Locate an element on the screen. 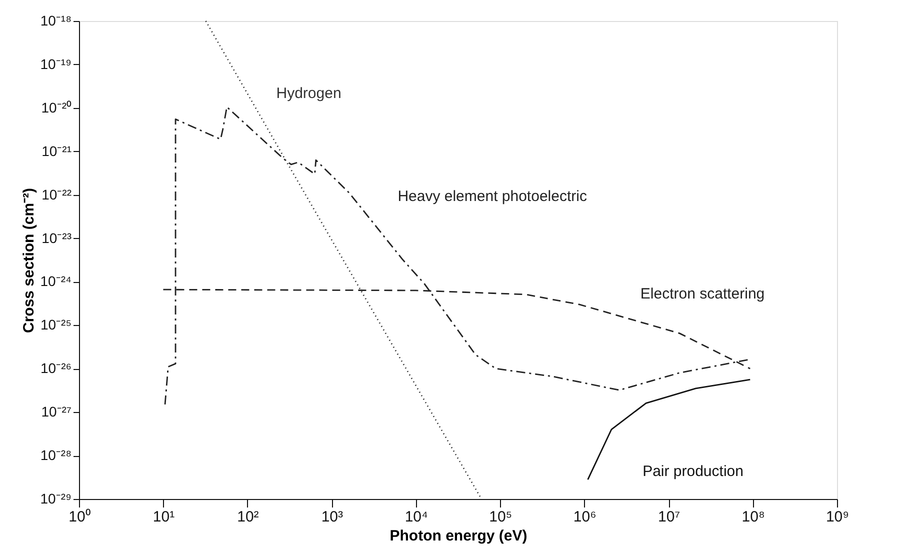 Image resolution: width=899 pixels, height=558 pixels. y-tick-label: 10⁻²¹ is located at coordinates (57, 150).